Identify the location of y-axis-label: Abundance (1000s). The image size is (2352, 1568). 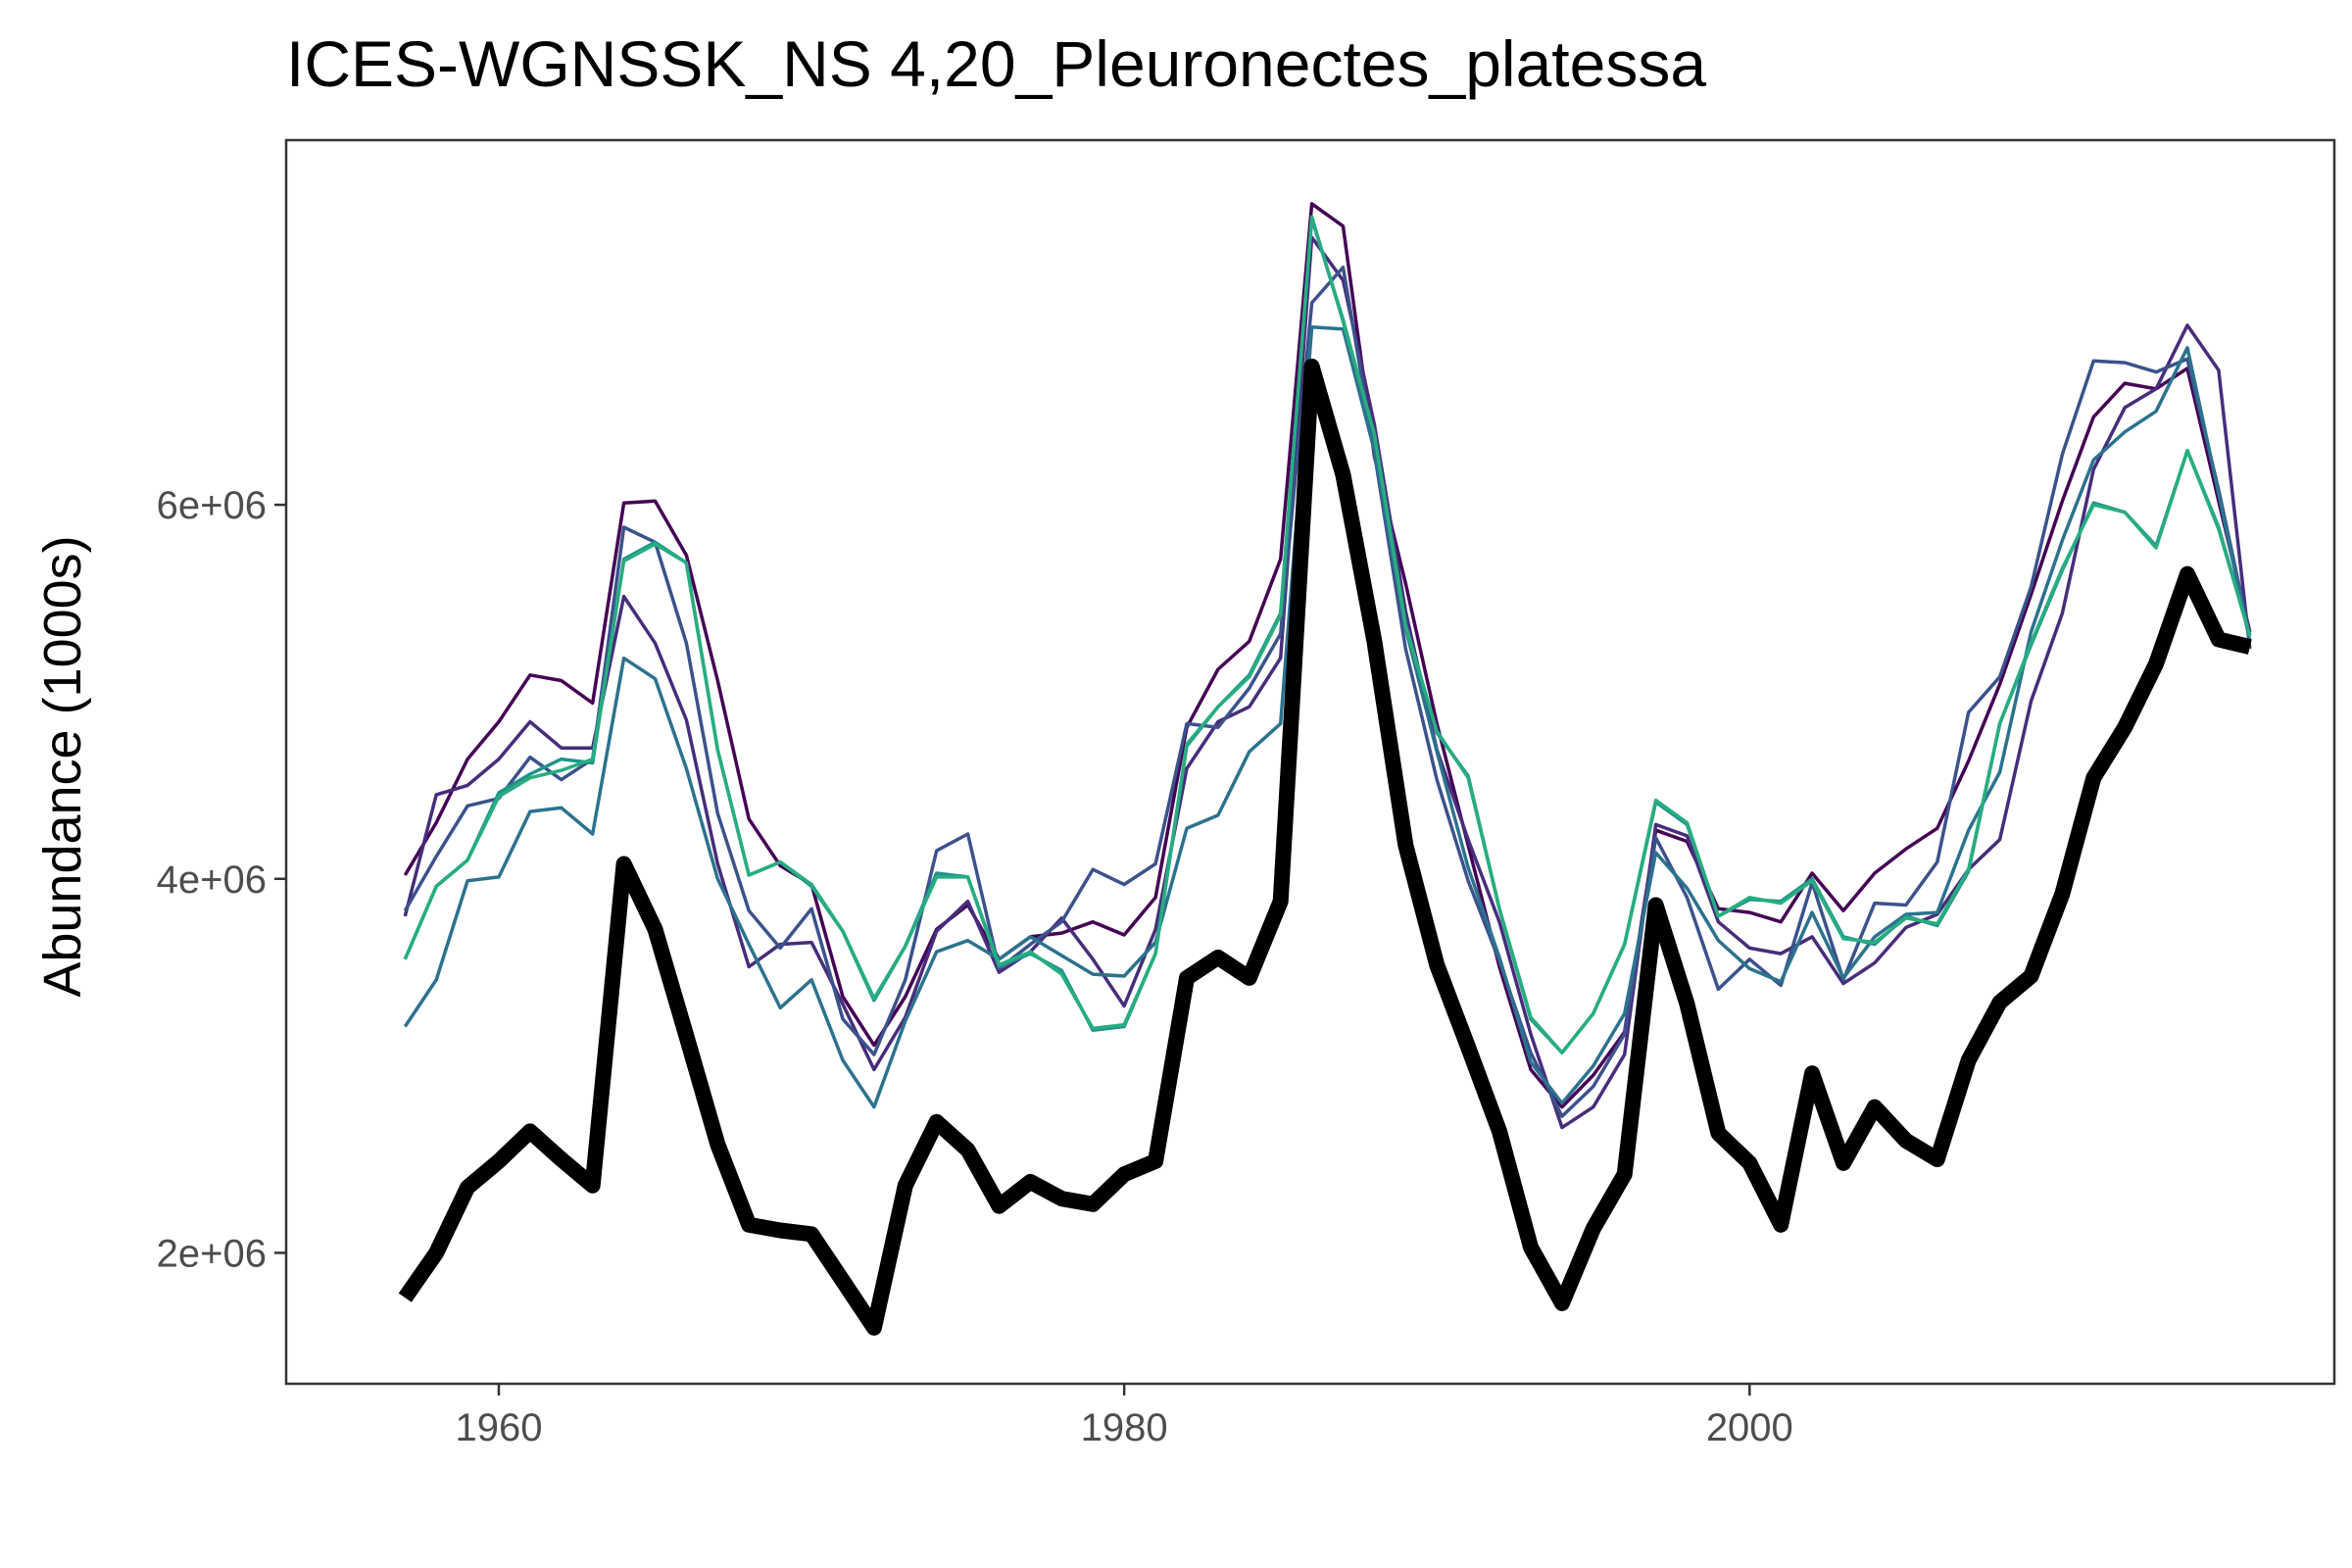
(62, 766).